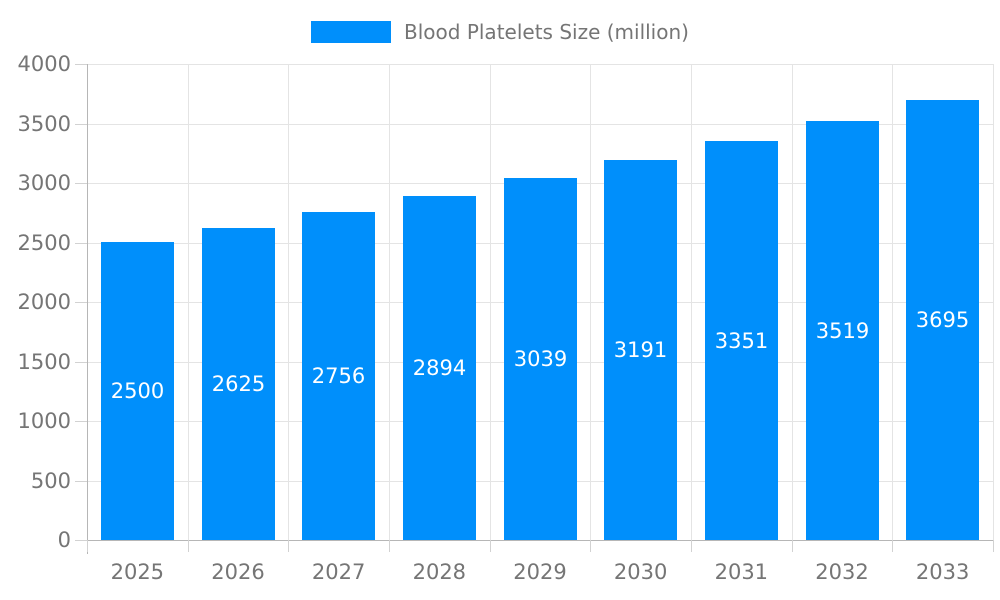  Describe the element at coordinates (44, 64) in the screenshot. I see `y-axis-label: 4000` at that location.